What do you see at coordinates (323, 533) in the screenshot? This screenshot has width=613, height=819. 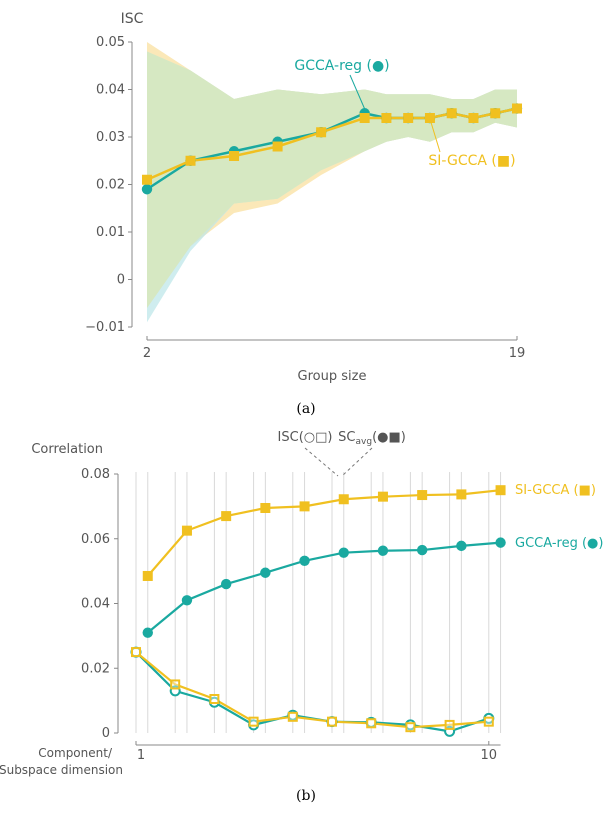 I see `series-line-square-filled` at bounding box center [323, 533].